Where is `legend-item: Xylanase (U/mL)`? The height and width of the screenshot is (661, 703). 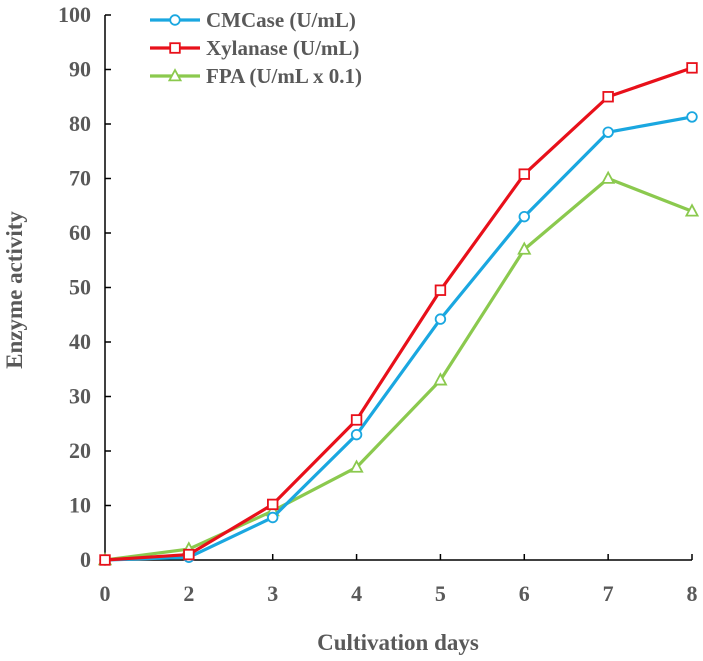 legend-item: Xylanase (U/mL) is located at coordinates (254, 48).